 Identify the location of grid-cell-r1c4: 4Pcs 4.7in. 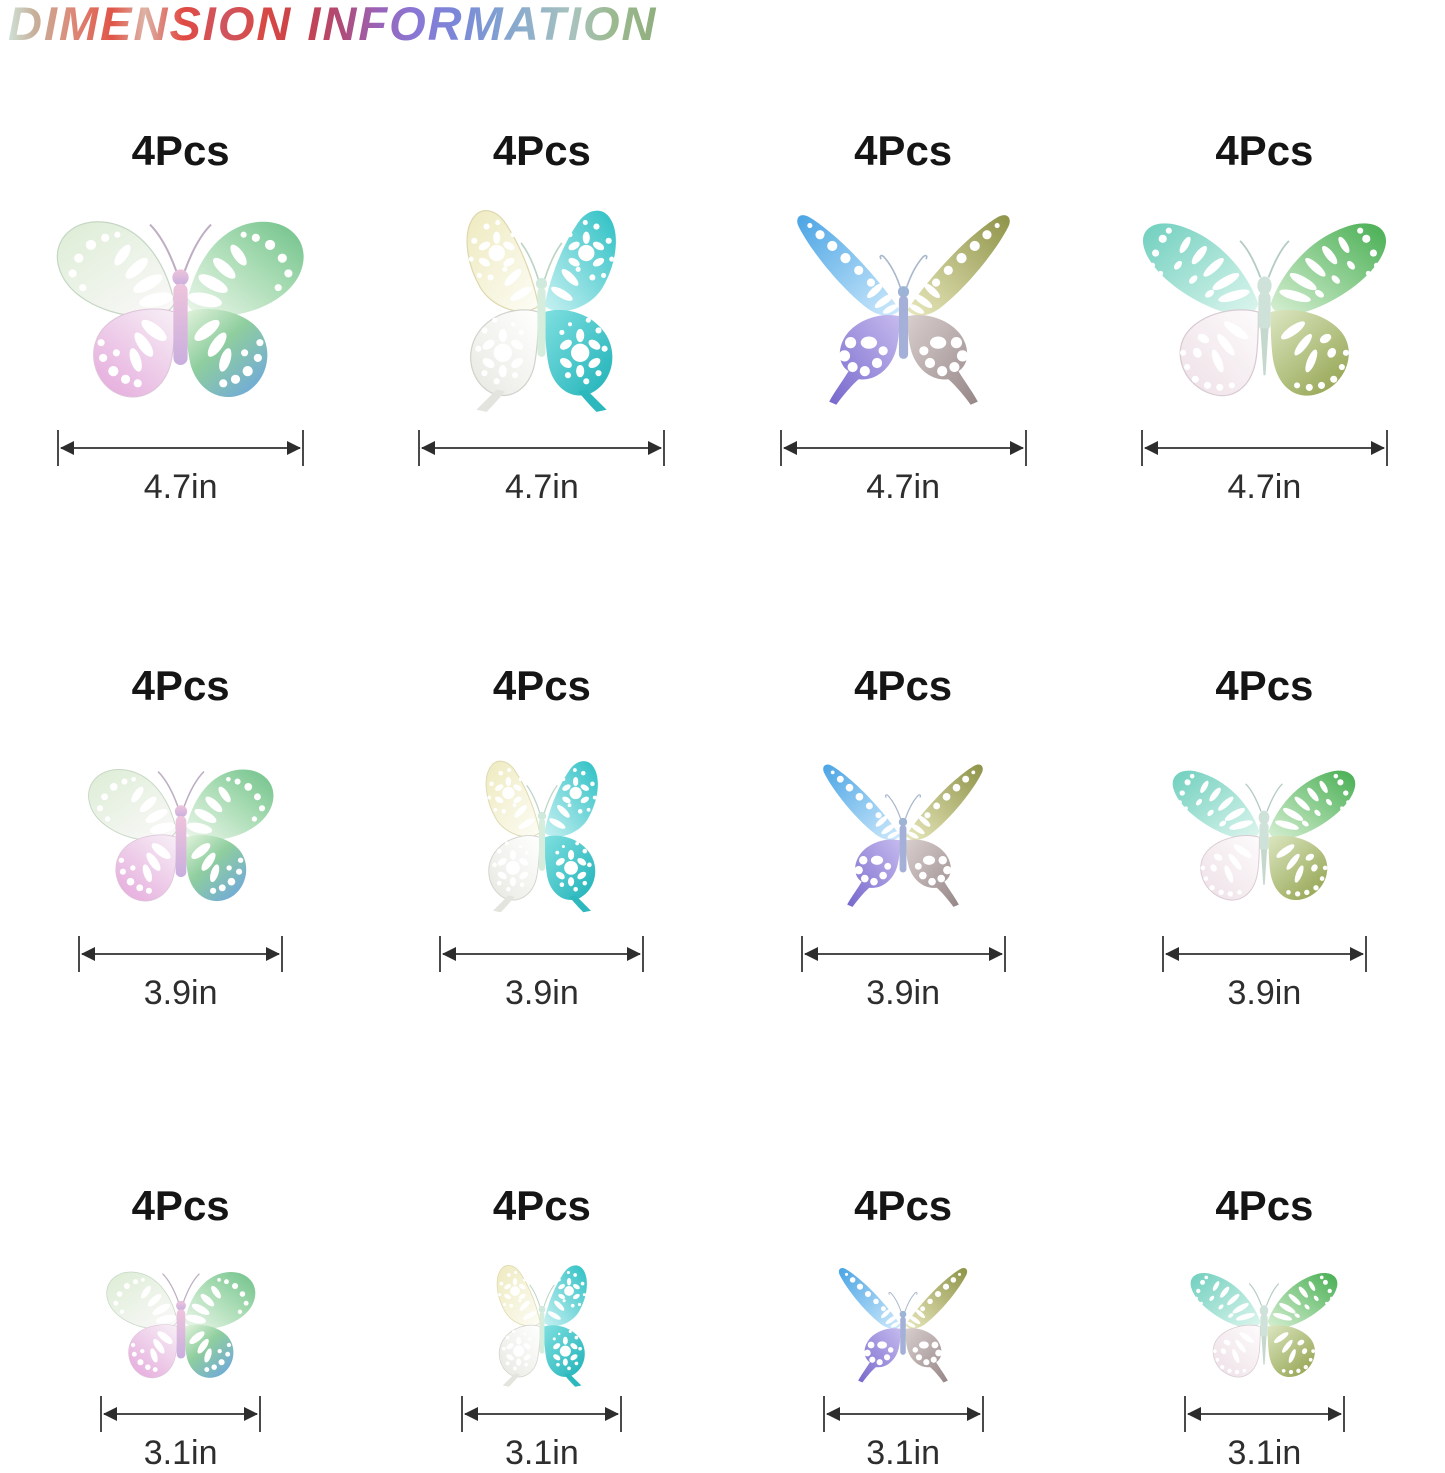
(1264, 362).